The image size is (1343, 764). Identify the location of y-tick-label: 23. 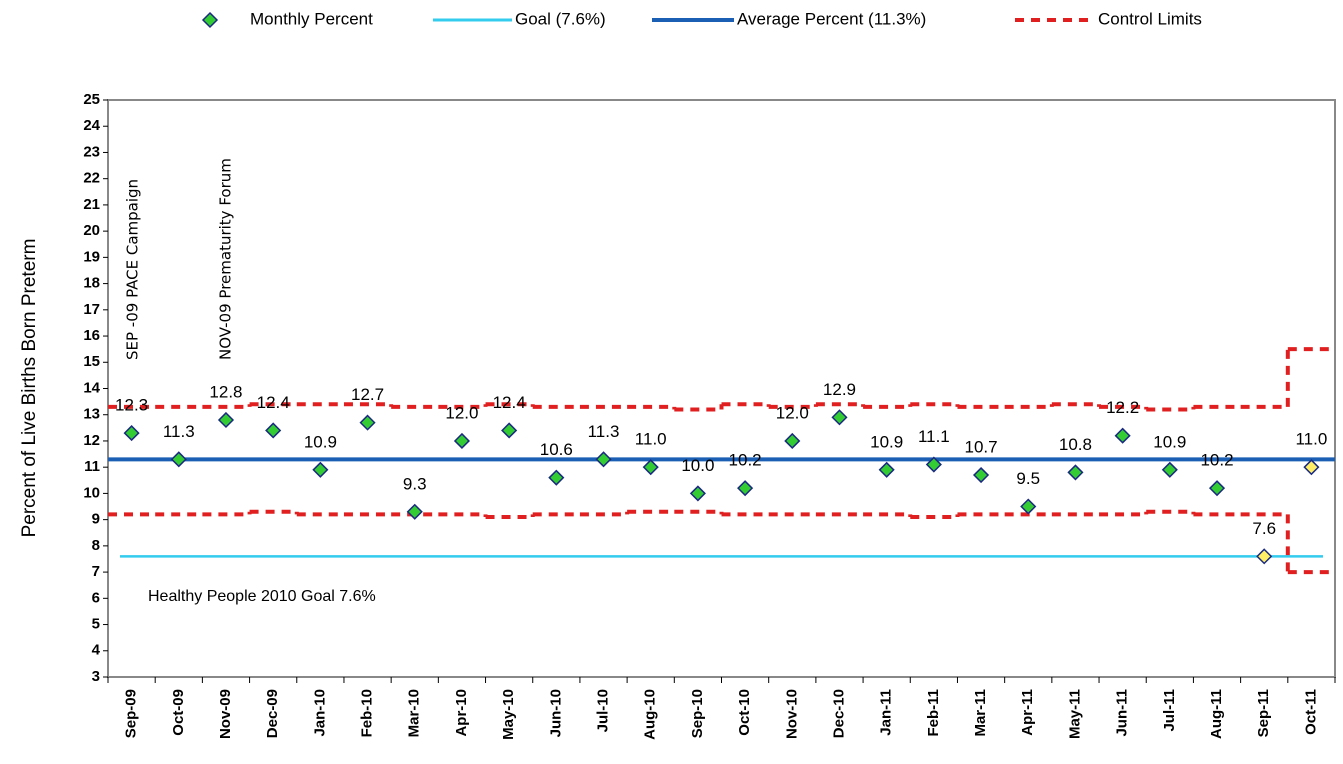
(91, 151).